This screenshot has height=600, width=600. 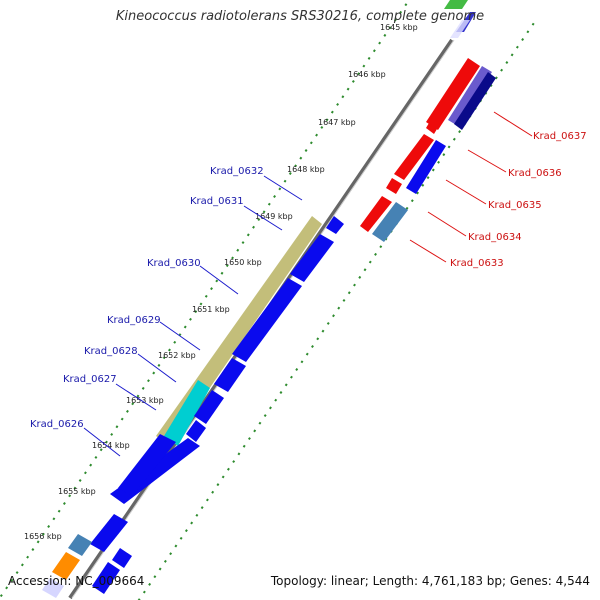 I want to click on gene-label: Krad_0633, so click(x=477, y=263).